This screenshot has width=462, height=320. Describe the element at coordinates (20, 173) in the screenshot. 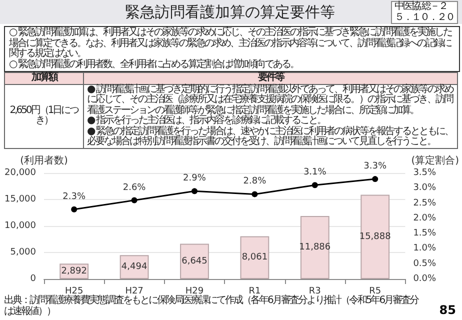

I see `y-tick-label: 20,000` at that location.